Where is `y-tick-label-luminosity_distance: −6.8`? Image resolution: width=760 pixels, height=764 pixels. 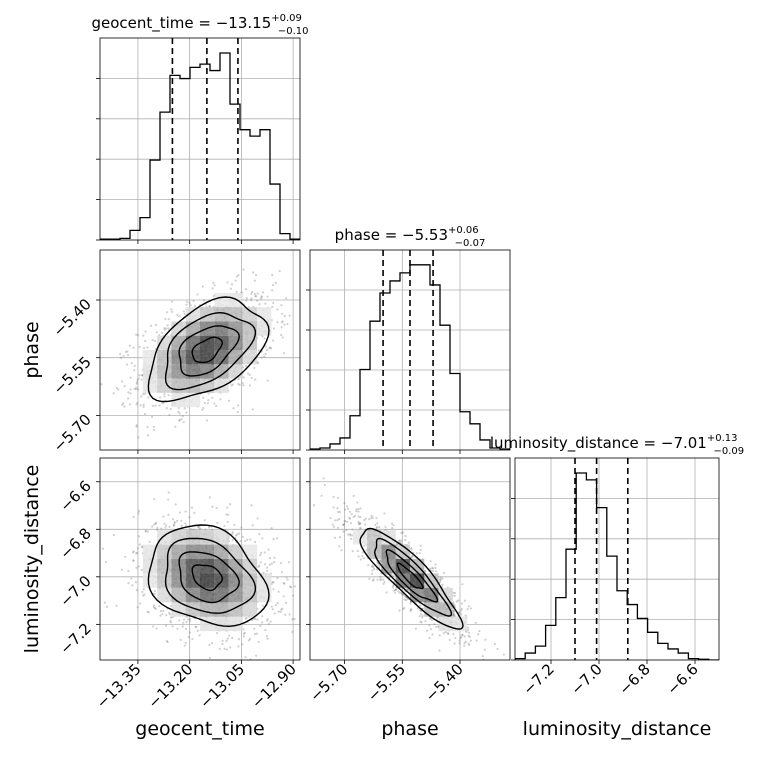 y-tick-label-luminosity_distance: −6.8 is located at coordinates (75, 543).